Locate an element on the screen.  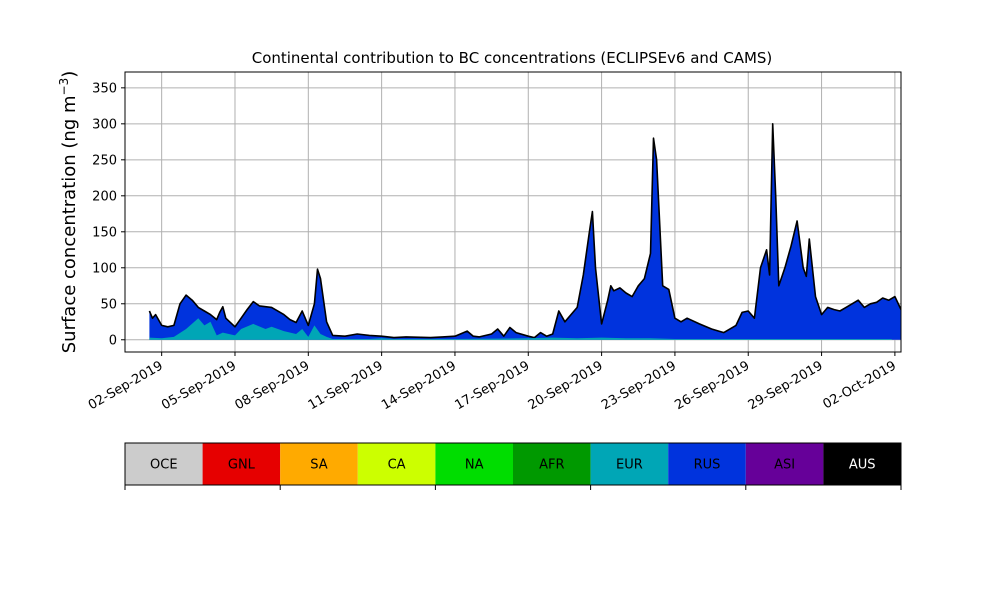
legend-swatch-afr is located at coordinates (552, 464).